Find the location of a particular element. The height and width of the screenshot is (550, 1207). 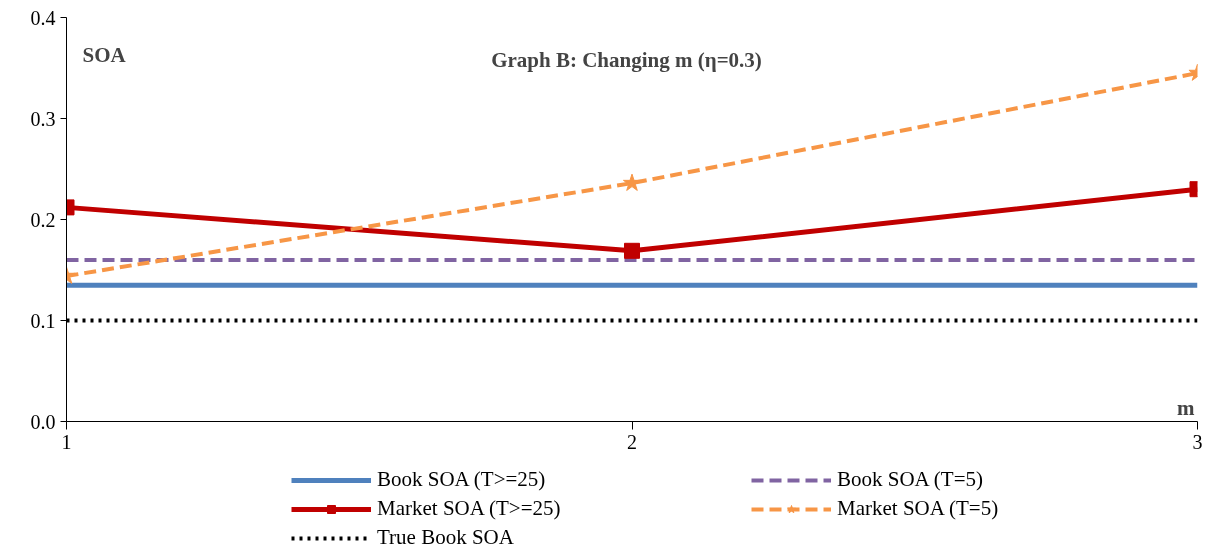

y-tick-label: 0.4 is located at coordinates (43, 17).